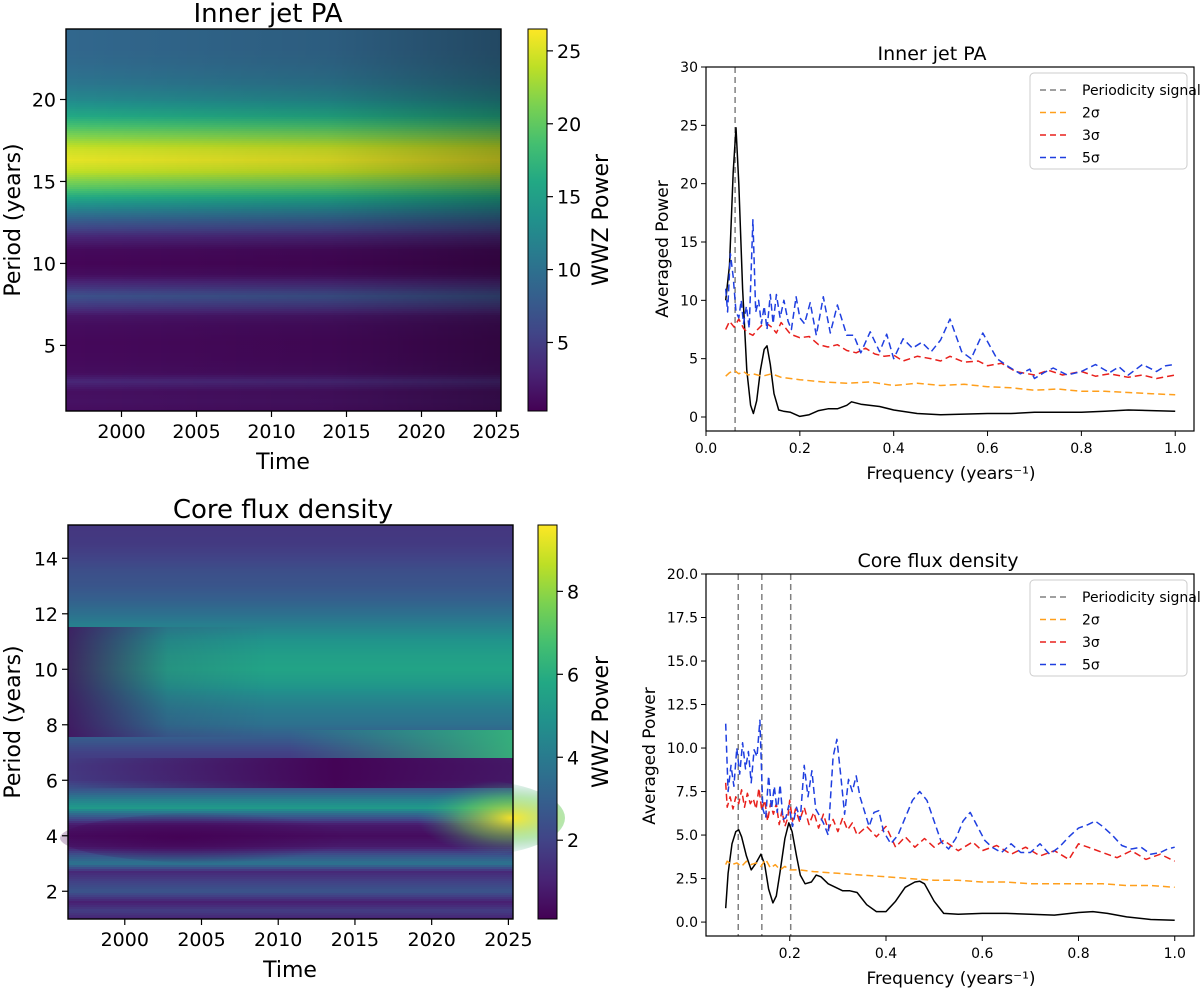 The height and width of the screenshot is (991, 1200). I want to click on heatmap-core-hot-spot, so click(470, 818).